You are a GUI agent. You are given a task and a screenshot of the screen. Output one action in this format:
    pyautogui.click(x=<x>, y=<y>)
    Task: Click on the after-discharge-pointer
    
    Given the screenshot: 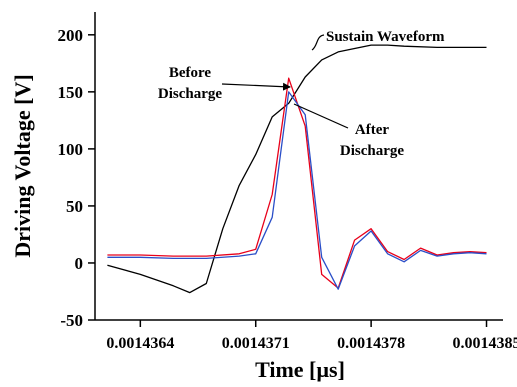 What is the action you would take?
    pyautogui.click(x=321, y=116)
    